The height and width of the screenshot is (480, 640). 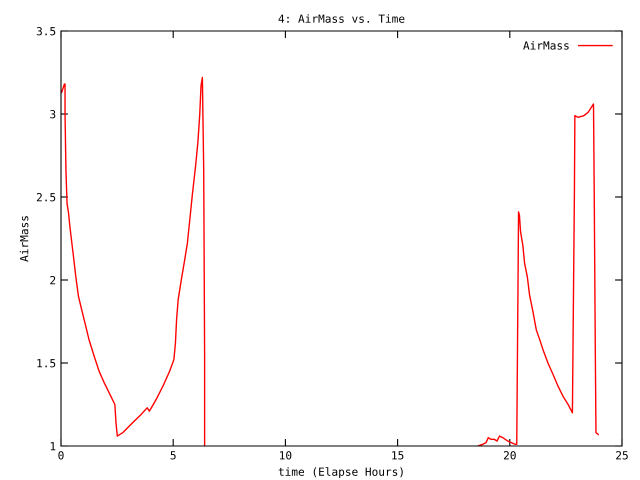 What do you see at coordinates (53, 114) in the screenshot?
I see `y-tick-label: 3` at bounding box center [53, 114].